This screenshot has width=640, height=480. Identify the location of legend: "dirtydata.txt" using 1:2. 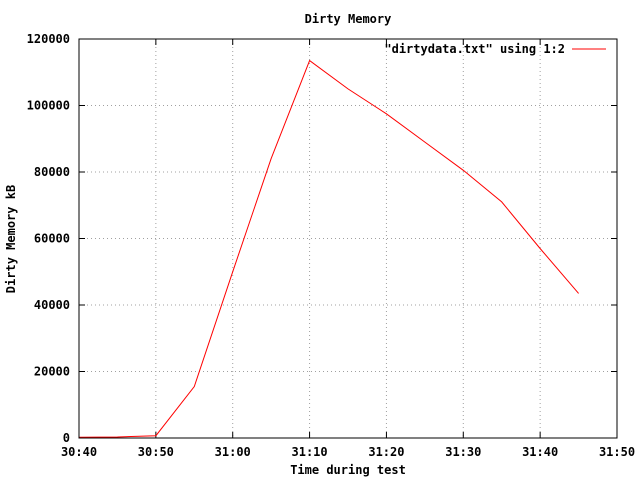
(495, 49).